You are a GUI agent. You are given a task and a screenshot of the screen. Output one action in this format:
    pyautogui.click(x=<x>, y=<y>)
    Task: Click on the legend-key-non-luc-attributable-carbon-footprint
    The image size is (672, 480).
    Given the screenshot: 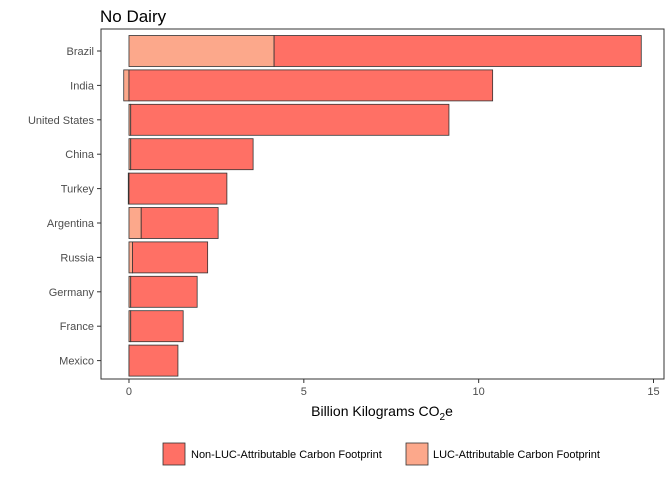 What is the action you would take?
    pyautogui.click(x=174, y=454)
    